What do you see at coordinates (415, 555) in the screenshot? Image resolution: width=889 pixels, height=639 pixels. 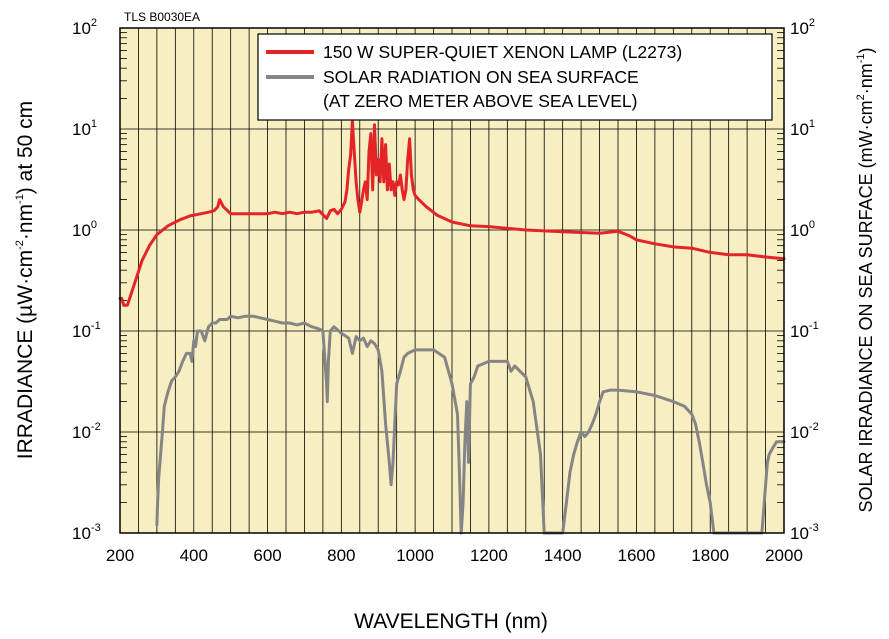 I see `x-tick-label: 1000` at bounding box center [415, 555].